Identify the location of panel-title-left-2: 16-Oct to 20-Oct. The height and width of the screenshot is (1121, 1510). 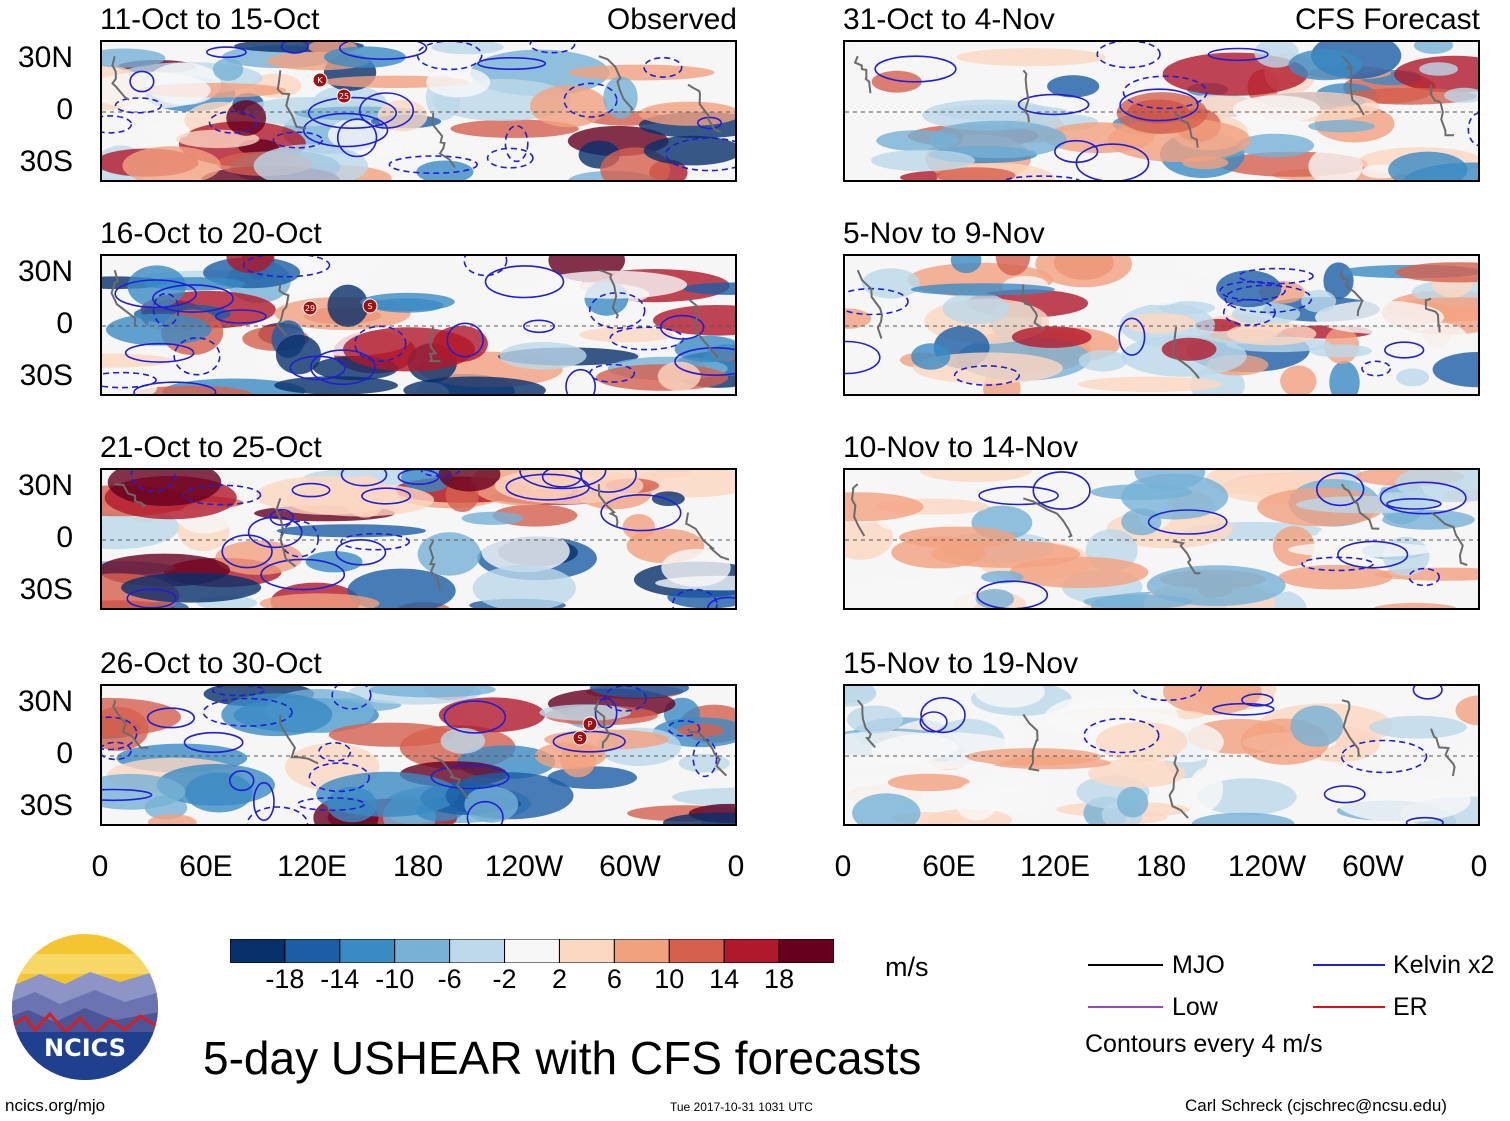
(211, 233).